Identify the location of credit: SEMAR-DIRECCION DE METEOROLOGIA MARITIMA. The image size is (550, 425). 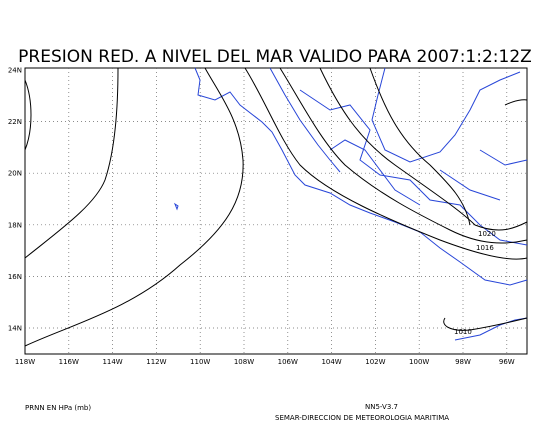
(362, 418).